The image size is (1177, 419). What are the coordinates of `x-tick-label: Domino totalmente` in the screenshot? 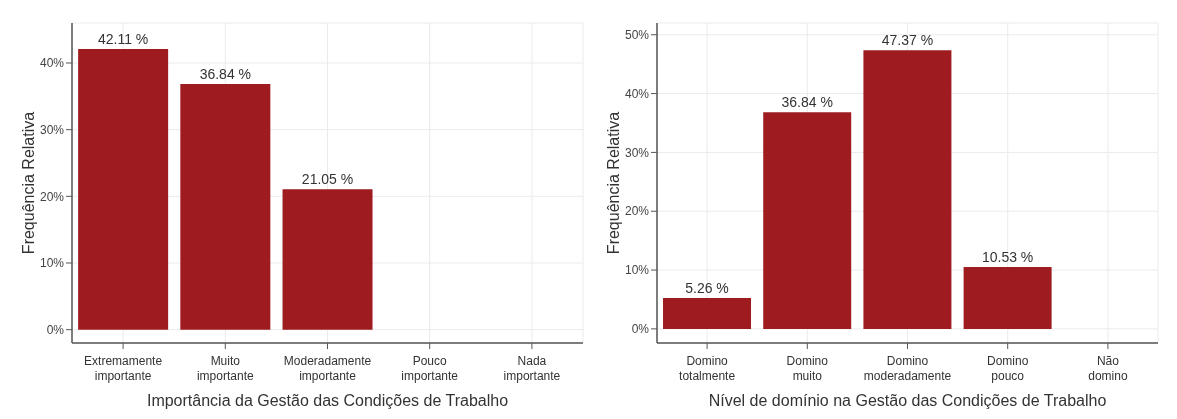 It's located at (707, 368).